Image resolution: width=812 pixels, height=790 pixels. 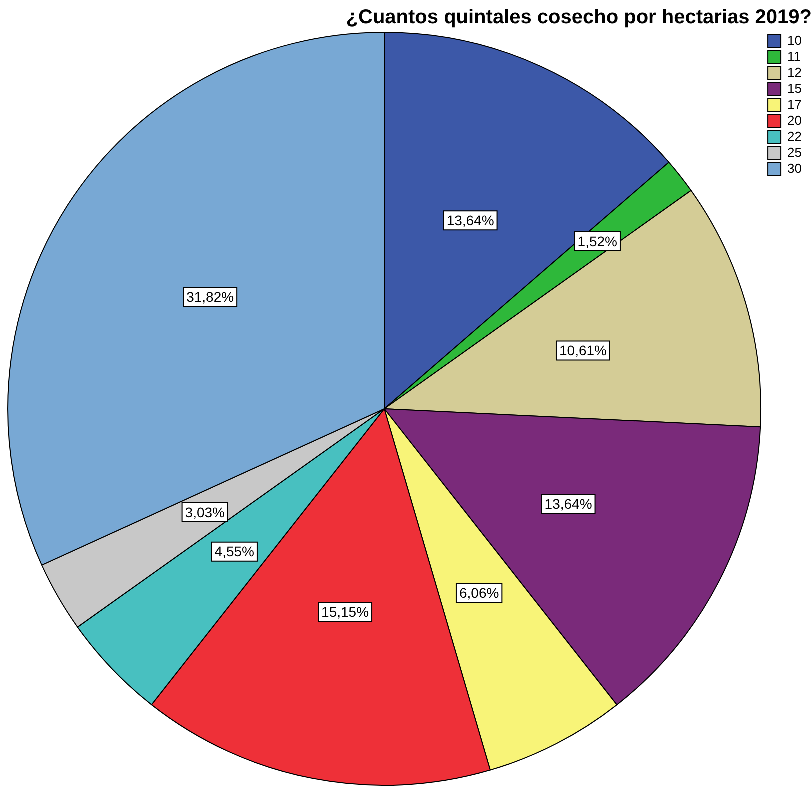 I want to click on data-label: 1,52%, so click(x=598, y=241).